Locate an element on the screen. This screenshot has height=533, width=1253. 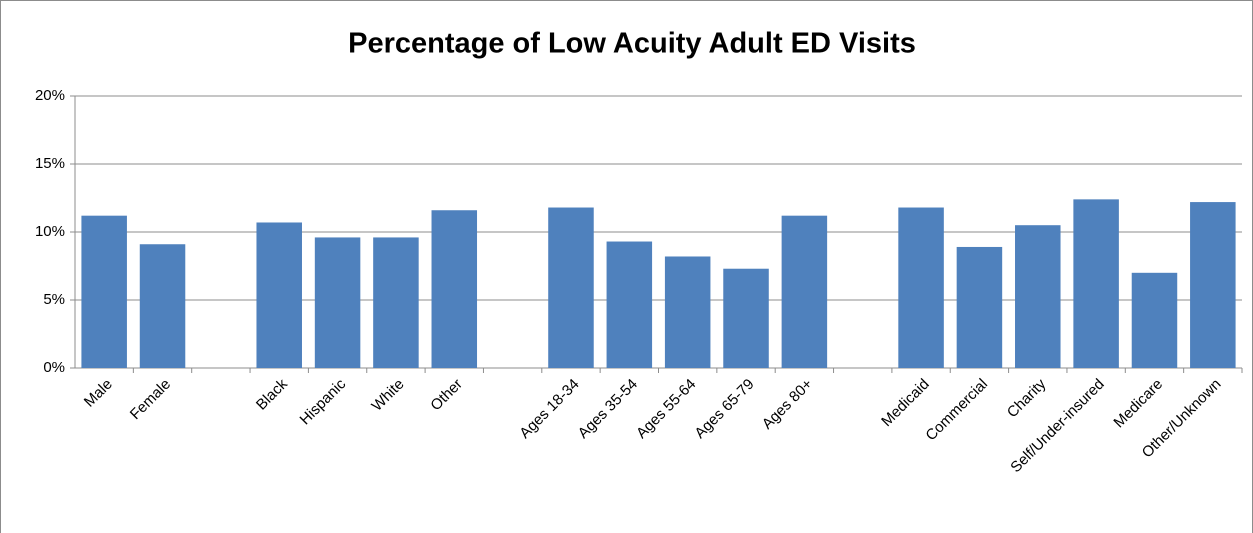
y-tick-label: 5% is located at coordinates (54, 299).